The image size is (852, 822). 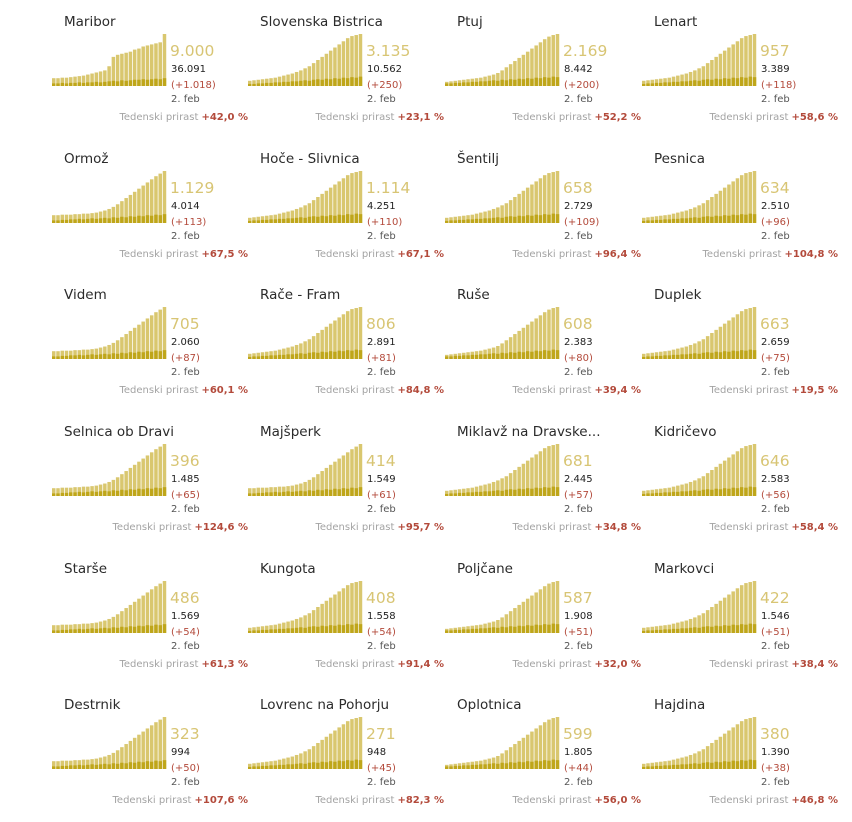 I want to click on weekly-growth: Tedenski prirast +104,8 %, so click(x=770, y=254).